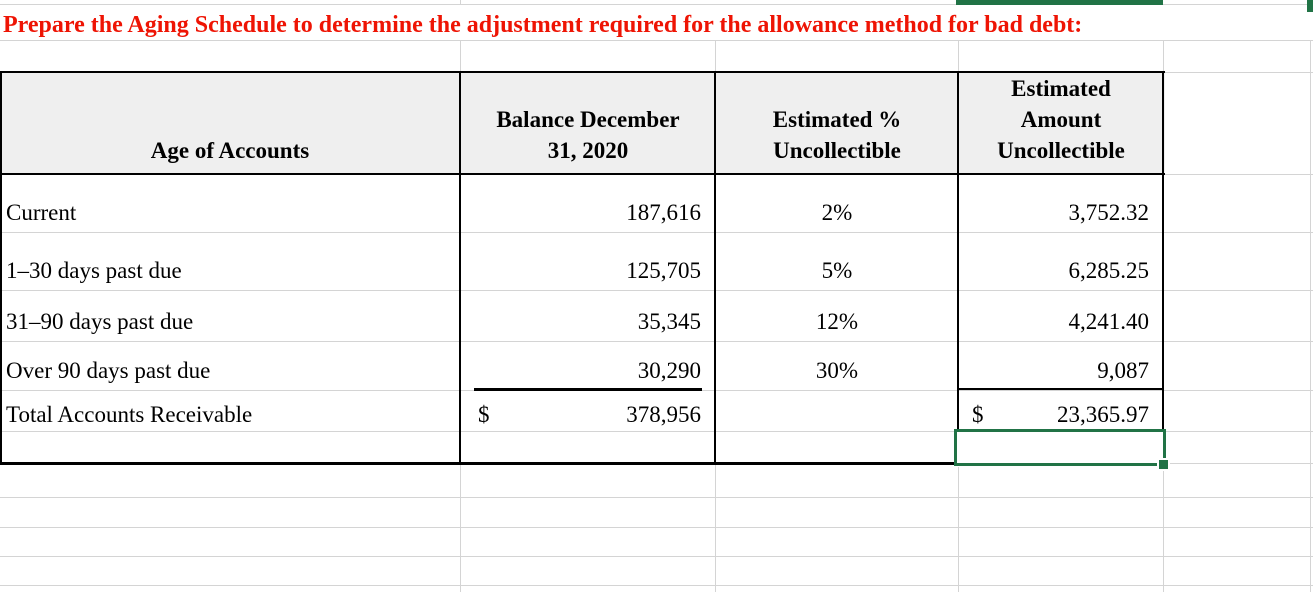  I want to click on total-balance-value: 378,956, so click(663, 414).